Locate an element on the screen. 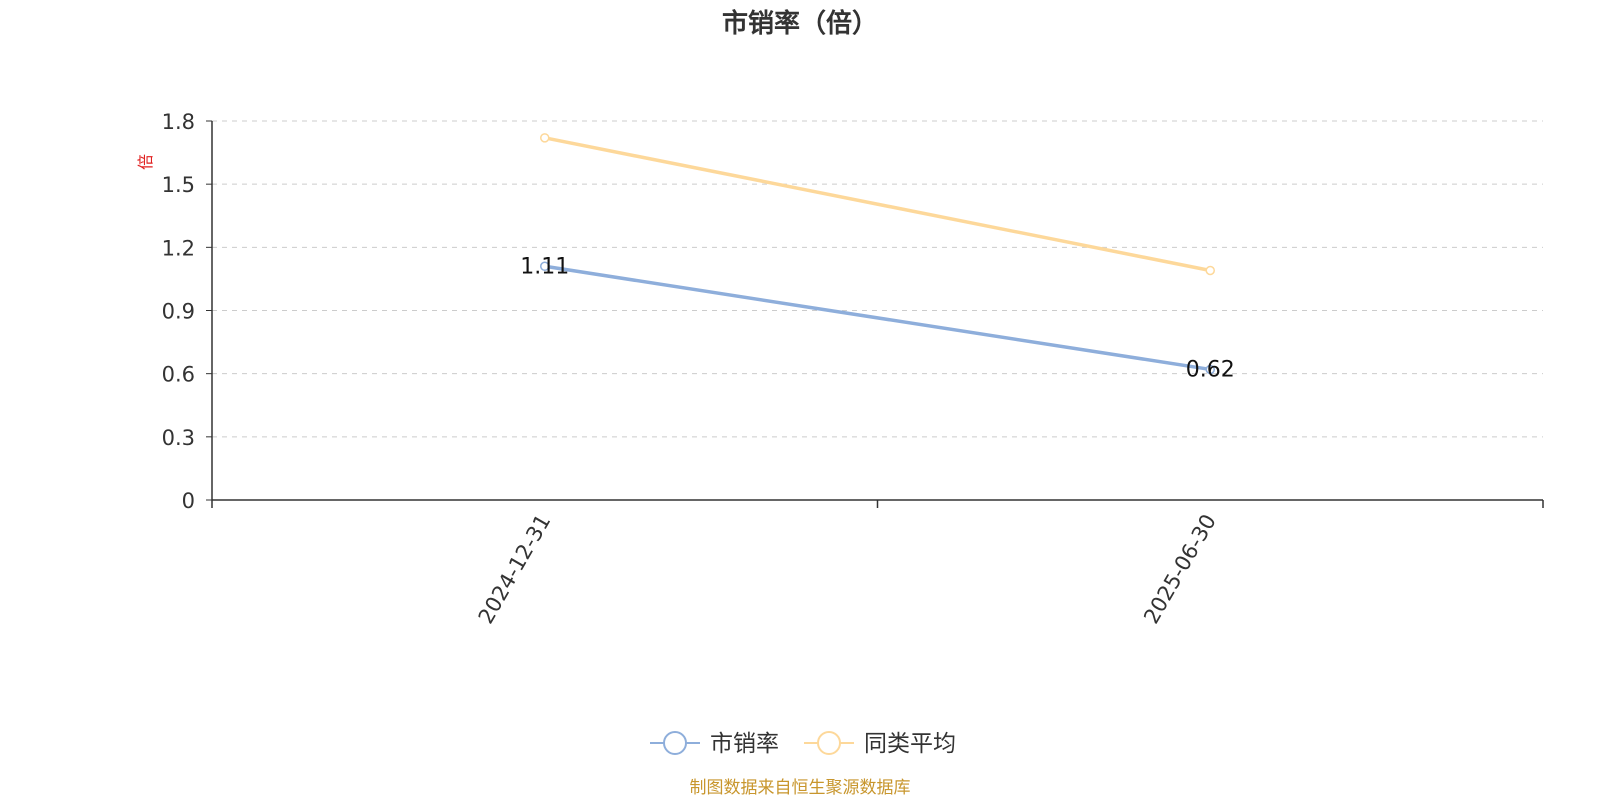  data-labels: 1.11 0.62 is located at coordinates (877, 318).